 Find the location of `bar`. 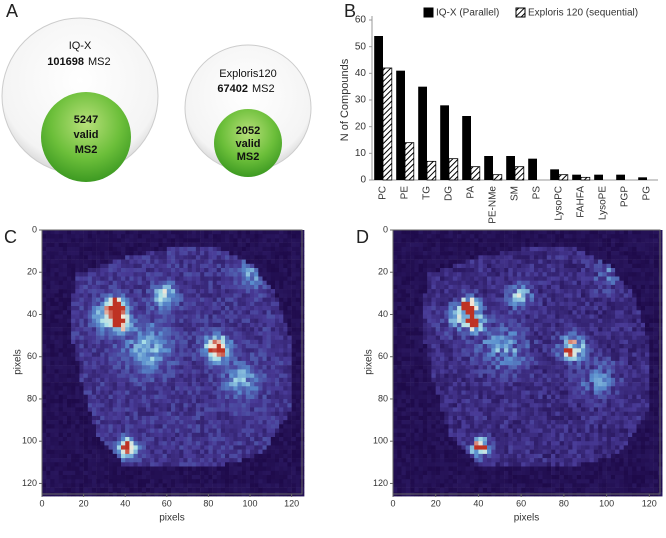

bar is located at coordinates (466, 148).